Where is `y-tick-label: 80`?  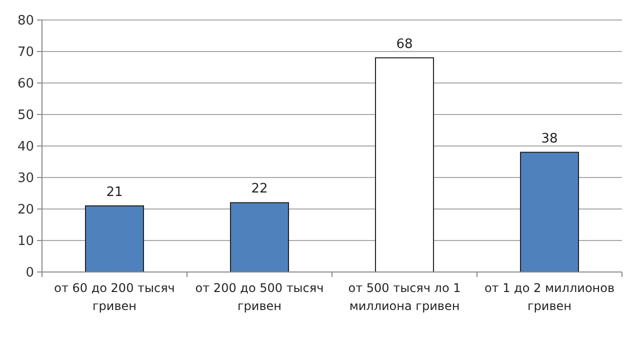
y-tick-label: 80 is located at coordinates (25, 21).